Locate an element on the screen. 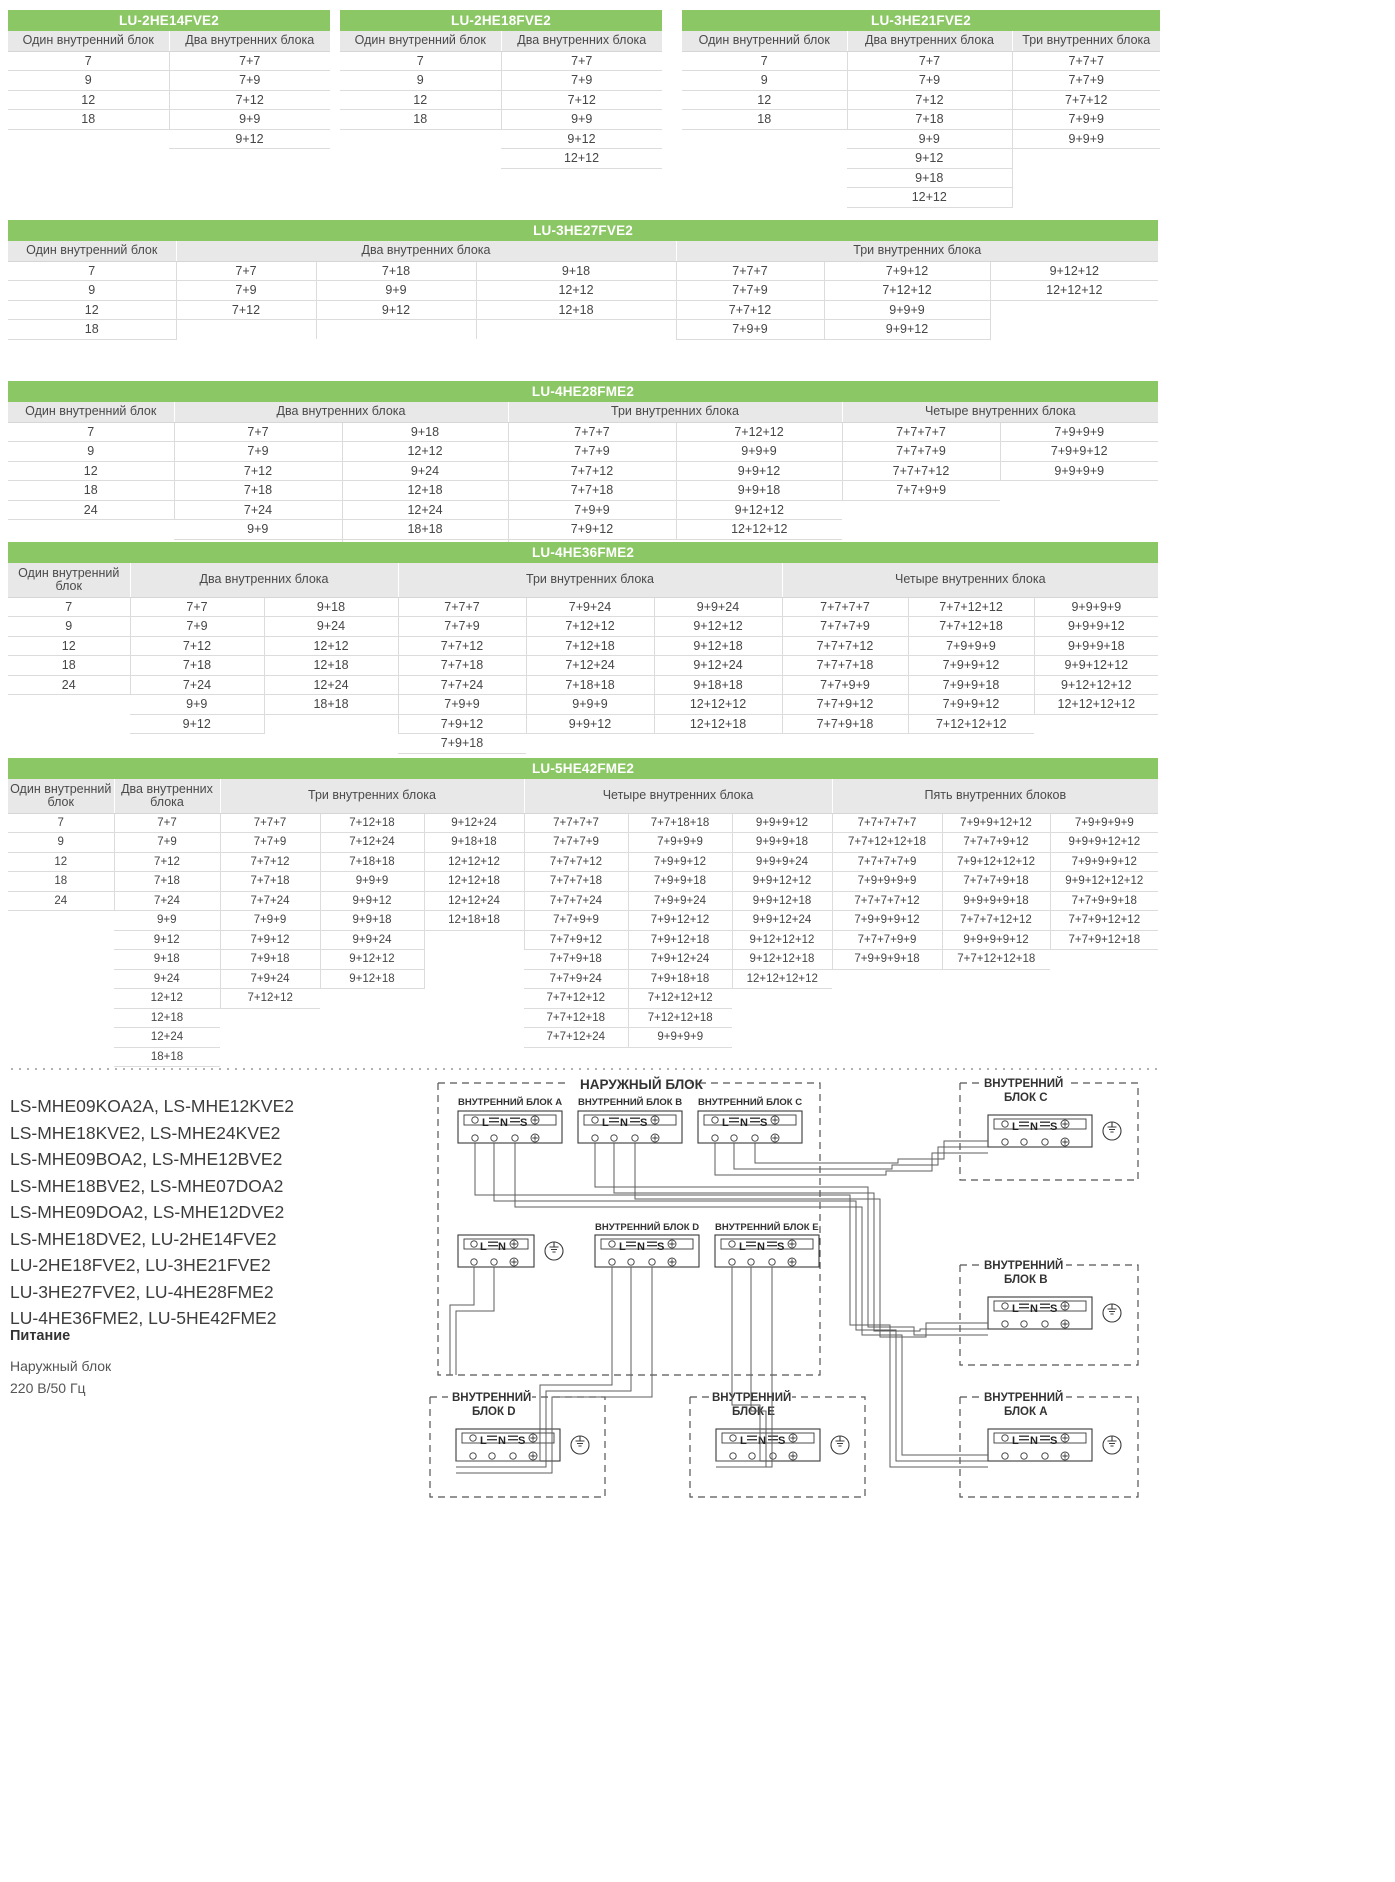  cell: 18+18 is located at coordinates (425, 529).